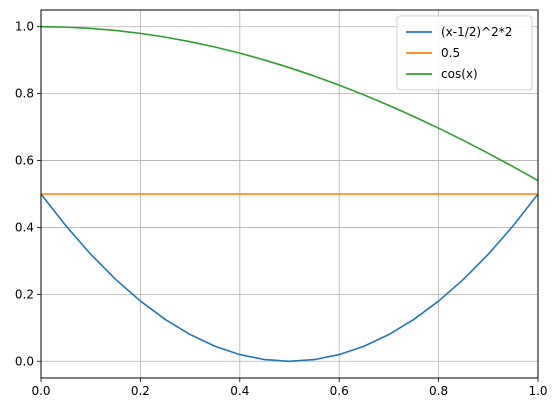  I want to click on legend-label: (x-1/2)^2*2, so click(476, 32).